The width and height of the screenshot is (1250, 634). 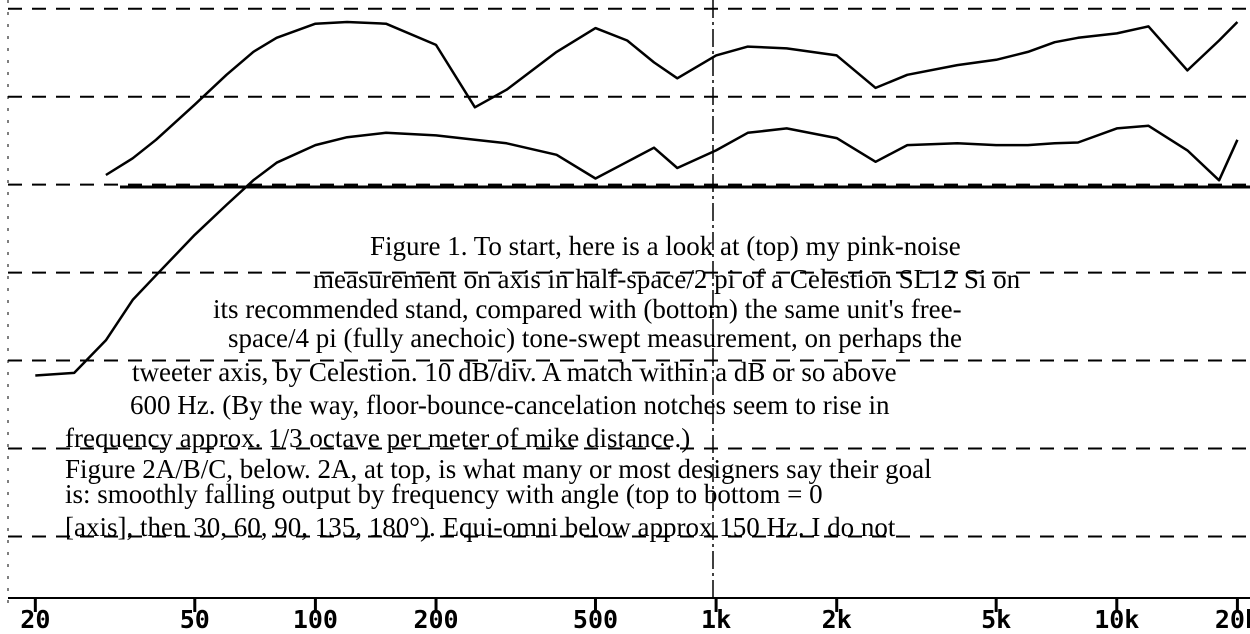 What do you see at coordinates (1232, 619) in the screenshot?
I see `x-tick-label: 20k` at bounding box center [1232, 619].